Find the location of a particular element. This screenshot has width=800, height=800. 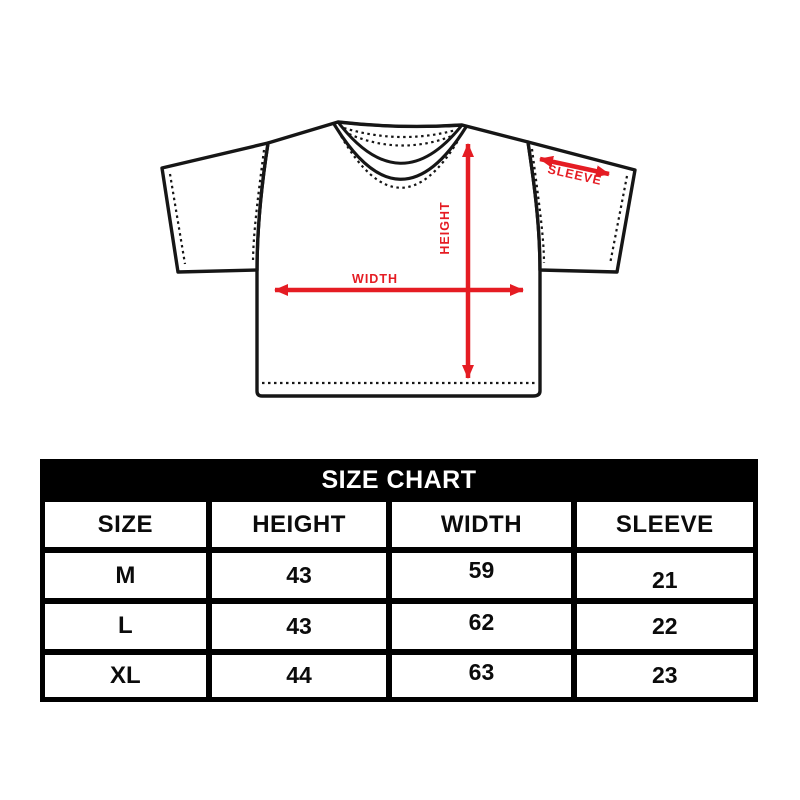

height-label: HEIGHT is located at coordinates (445, 227).